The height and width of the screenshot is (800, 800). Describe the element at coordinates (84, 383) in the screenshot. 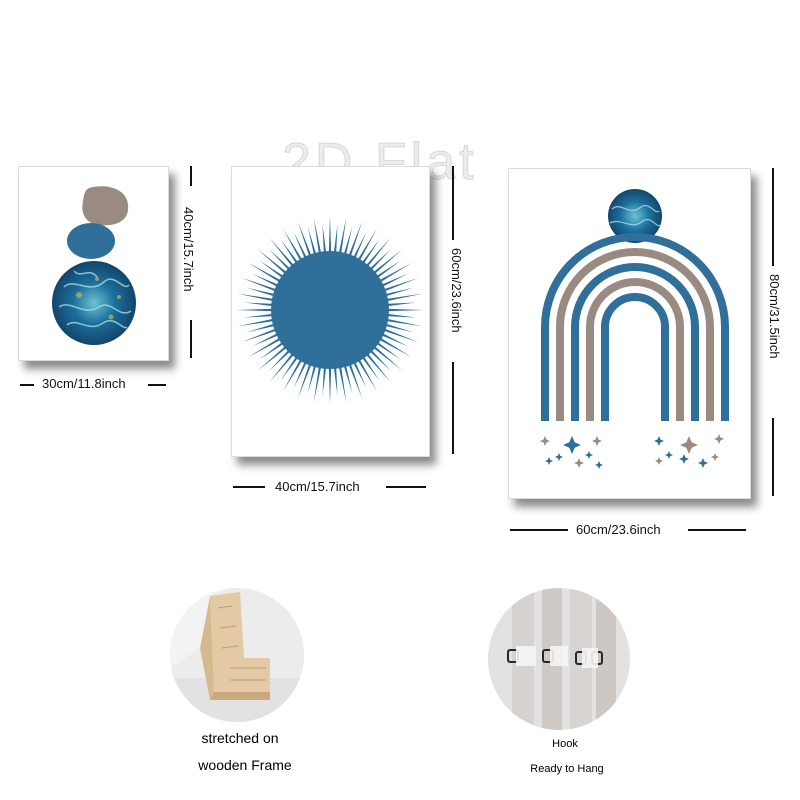

I see `panel1-width-label: 30cm/11.8inch` at that location.